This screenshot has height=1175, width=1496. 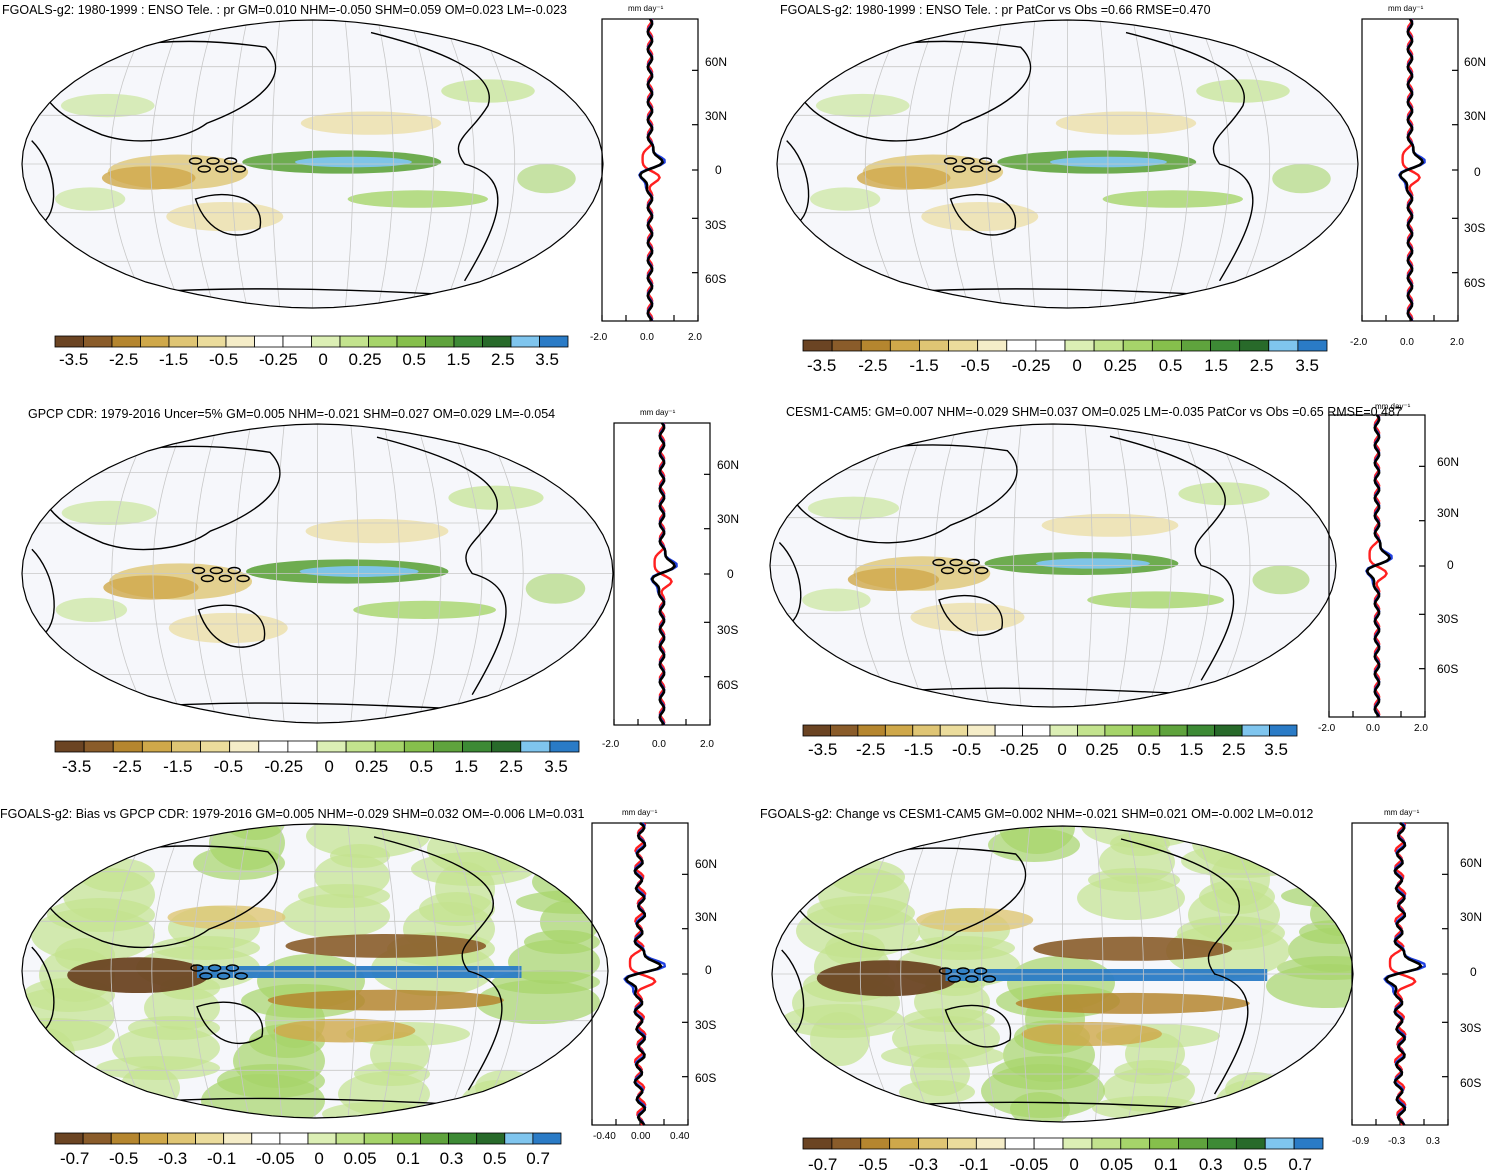 I want to click on colorbar-label: -0.1, so click(x=221, y=1158).